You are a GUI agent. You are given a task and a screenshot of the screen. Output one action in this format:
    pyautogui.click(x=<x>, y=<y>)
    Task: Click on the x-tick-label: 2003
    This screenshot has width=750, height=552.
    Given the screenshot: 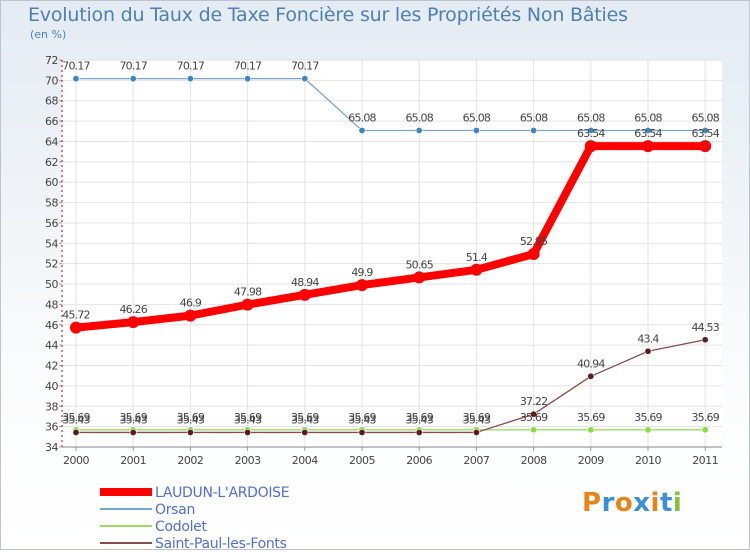 What is the action you would take?
    pyautogui.click(x=248, y=460)
    